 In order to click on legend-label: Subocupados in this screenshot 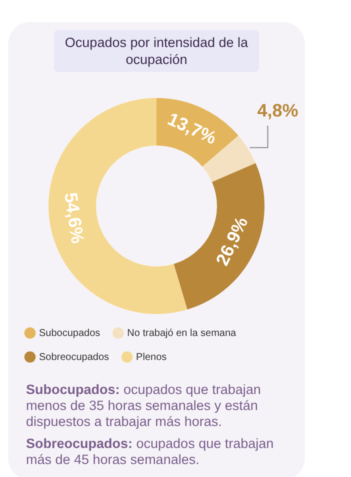, I will do `click(69, 333)`.